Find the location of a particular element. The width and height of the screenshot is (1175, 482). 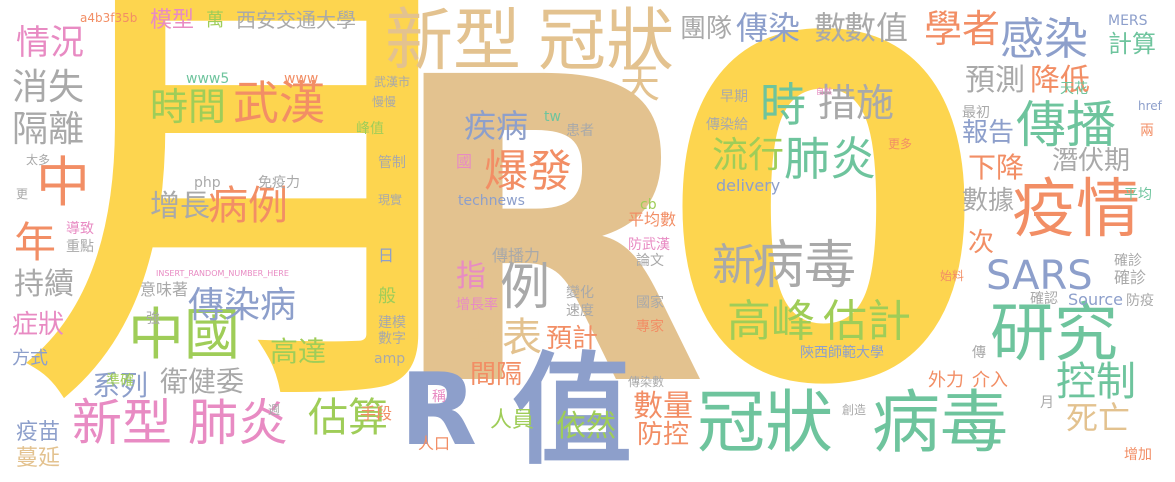

word-qianfuqi: 潛伏期 is located at coordinates (1091, 161).